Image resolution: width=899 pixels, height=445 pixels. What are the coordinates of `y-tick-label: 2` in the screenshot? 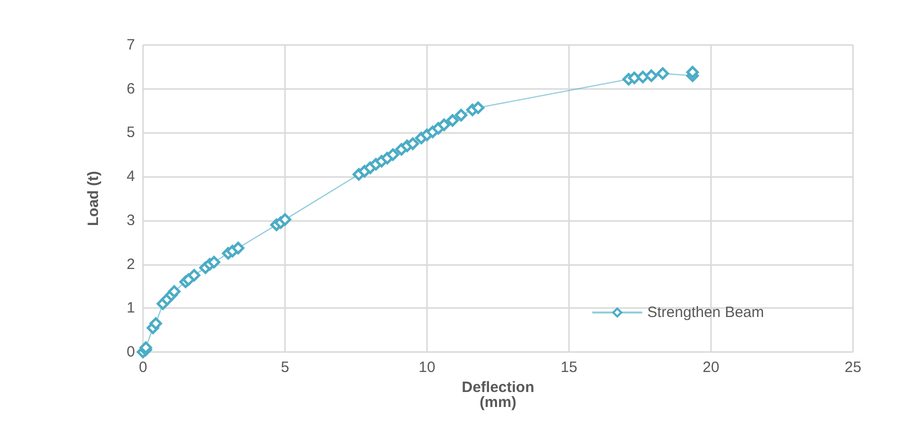 It's located at (130, 264).